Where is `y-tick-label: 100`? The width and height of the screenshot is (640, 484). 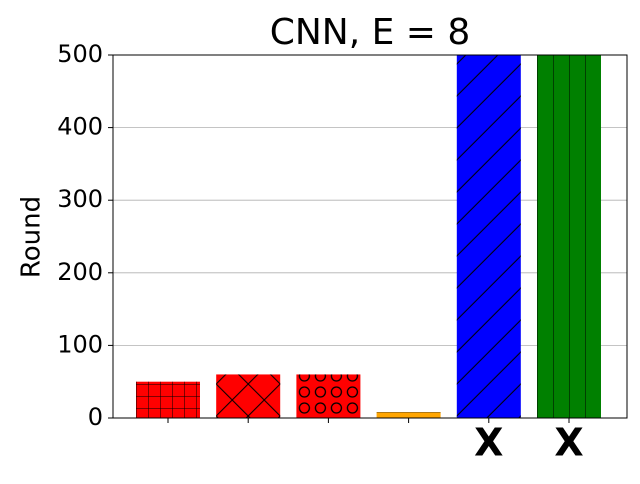 y-tick-label: 100 is located at coordinates (80, 344).